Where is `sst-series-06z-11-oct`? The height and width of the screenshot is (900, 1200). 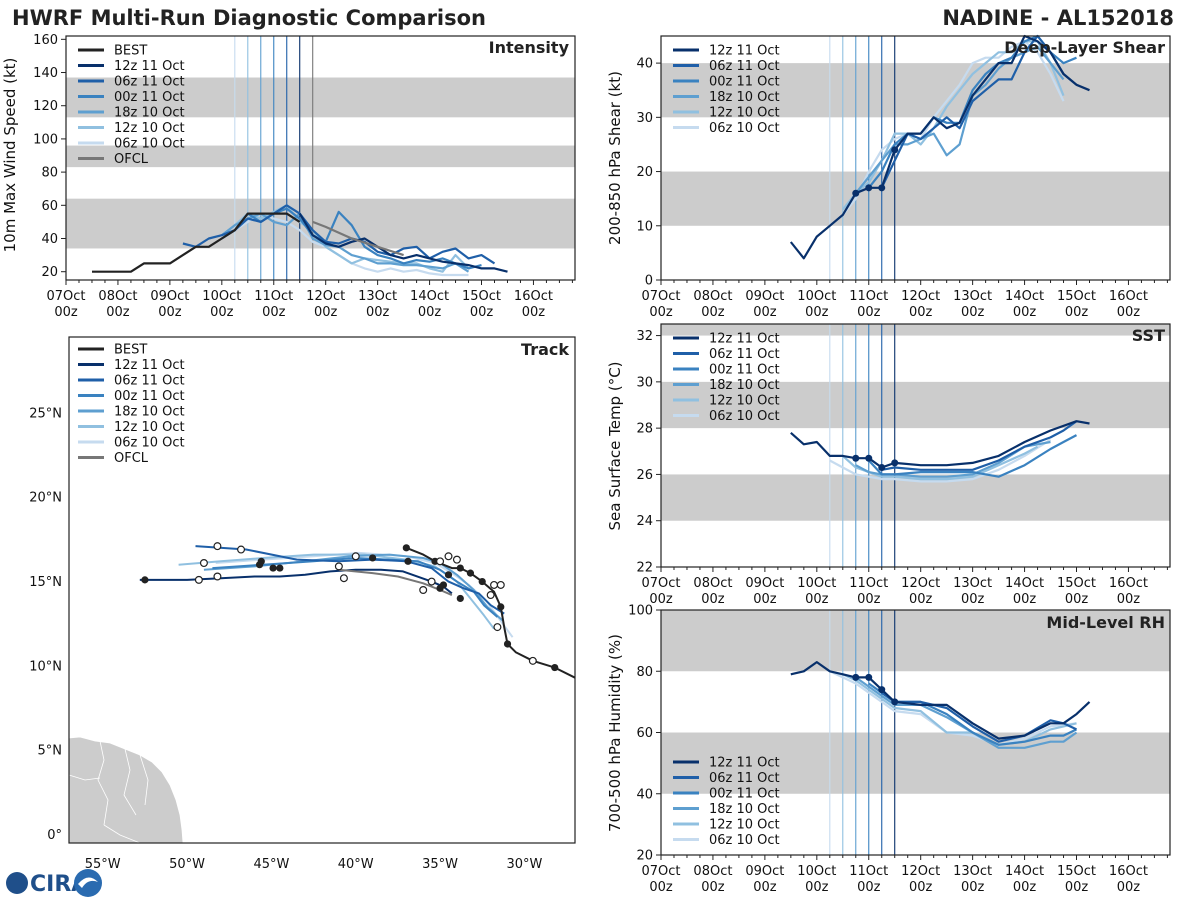 sst-series-06z-11-oct is located at coordinates (979, 445).